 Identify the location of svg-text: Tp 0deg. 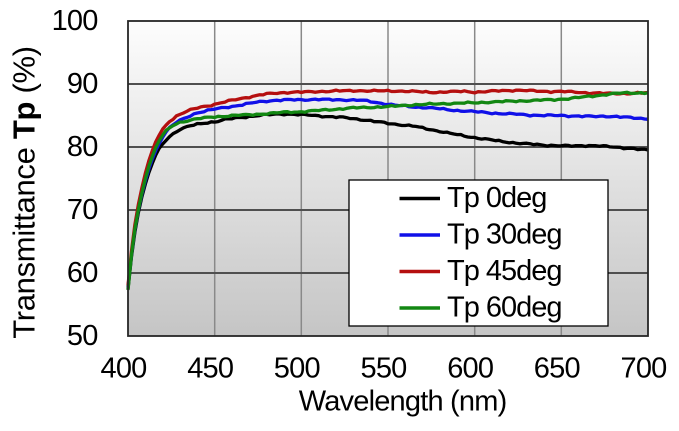
(496, 198).